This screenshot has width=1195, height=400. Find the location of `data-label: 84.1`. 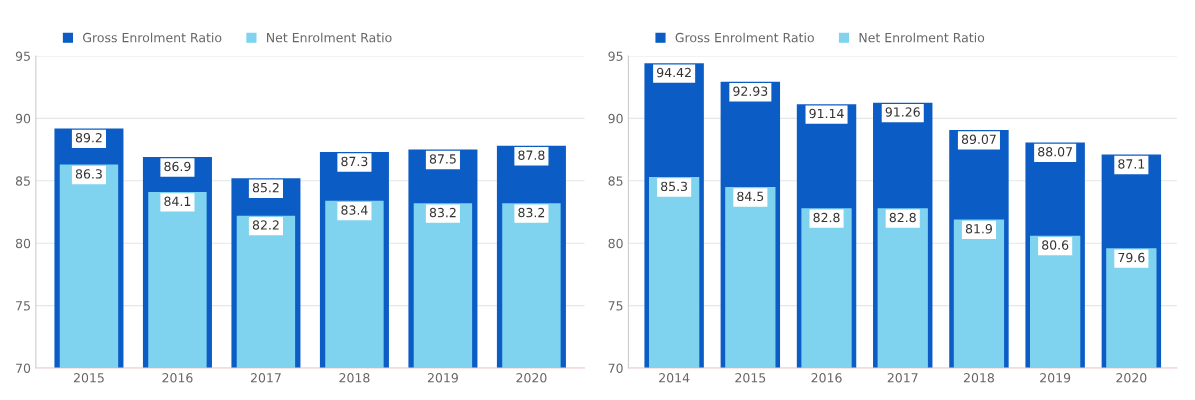

data-label: 84.1 is located at coordinates (177, 201).